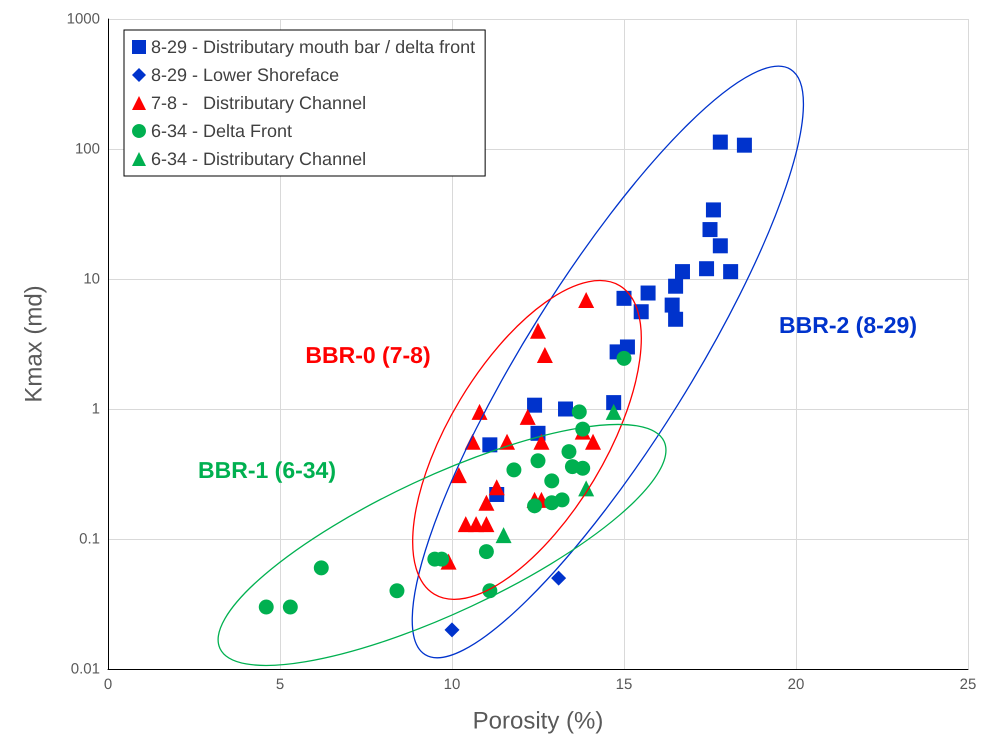  Describe the element at coordinates (96, 409) in the screenshot. I see `y-tick-label: 1` at that location.